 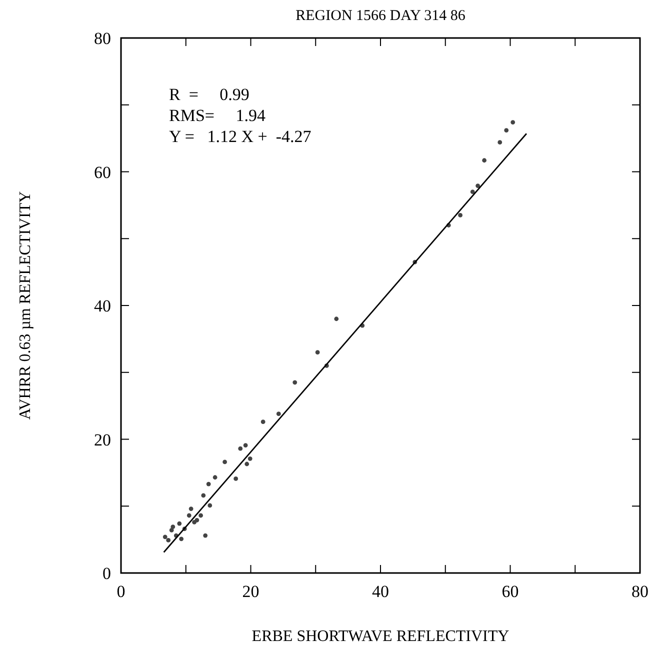 What do you see at coordinates (380, 591) in the screenshot?
I see `x-tick-label: 40` at bounding box center [380, 591].